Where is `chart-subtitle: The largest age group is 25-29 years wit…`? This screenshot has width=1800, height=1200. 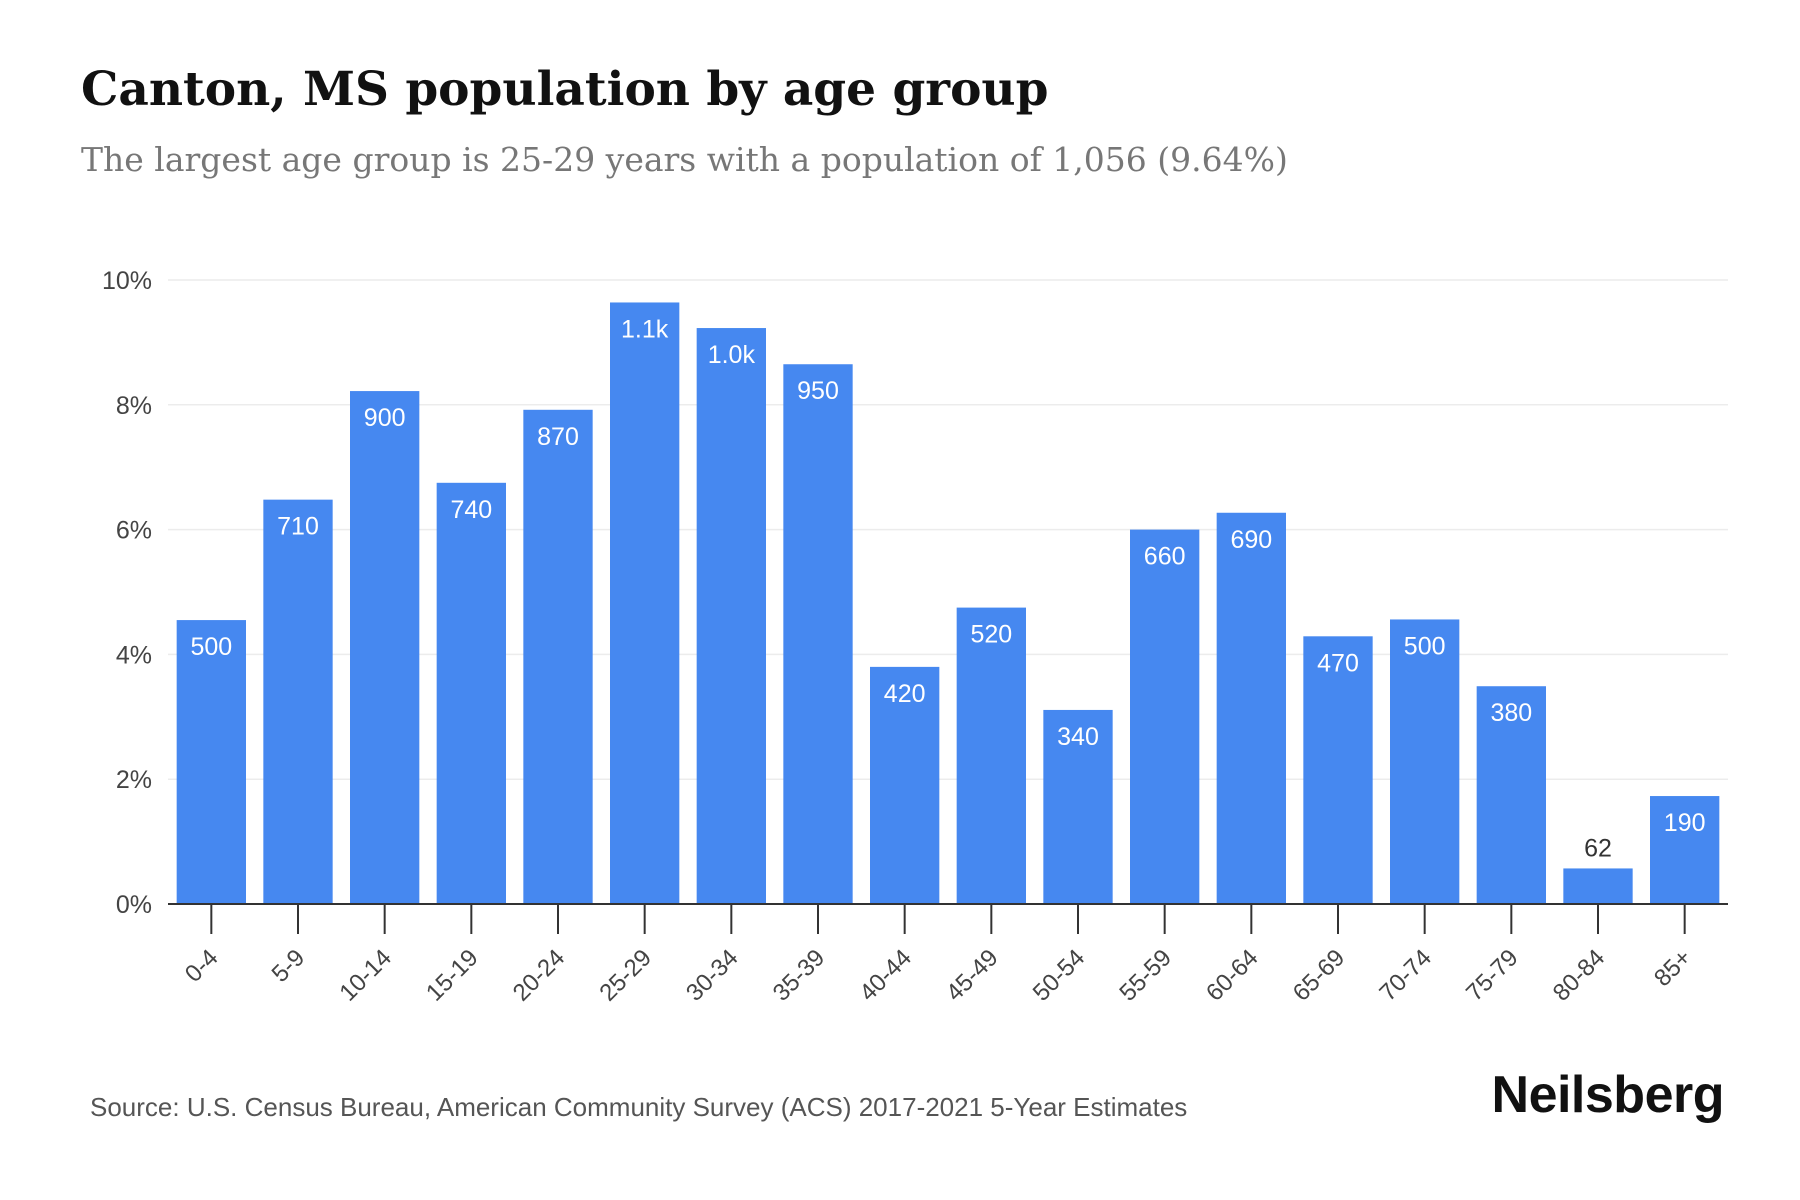
chart-subtitle: The largest age group is 25-29 years wit… is located at coordinates (684, 159).